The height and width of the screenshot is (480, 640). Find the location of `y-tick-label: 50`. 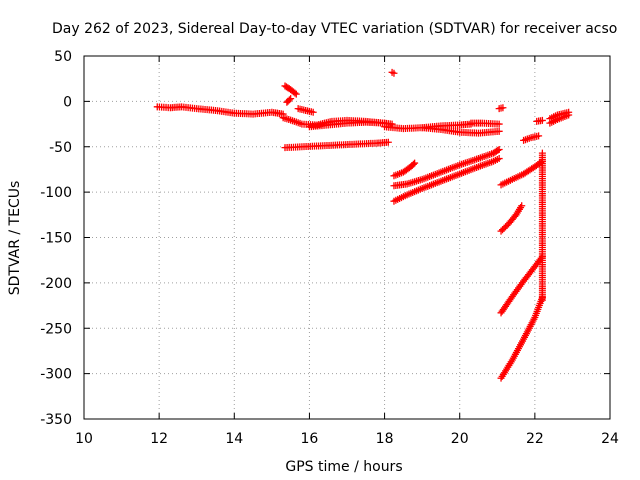

y-tick-label: 50 is located at coordinates (63, 57).